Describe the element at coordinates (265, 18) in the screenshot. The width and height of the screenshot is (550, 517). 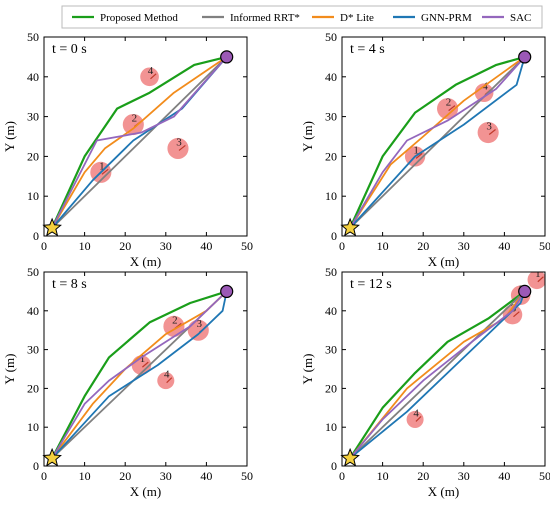
I see `legend-label: Informed RRT*` at that location.